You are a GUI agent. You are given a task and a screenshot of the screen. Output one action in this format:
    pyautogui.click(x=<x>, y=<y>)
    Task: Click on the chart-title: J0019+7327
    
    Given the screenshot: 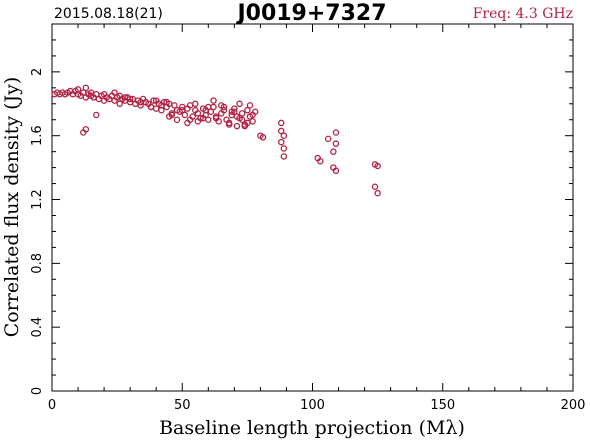 What is the action you would take?
    pyautogui.click(x=310, y=13)
    